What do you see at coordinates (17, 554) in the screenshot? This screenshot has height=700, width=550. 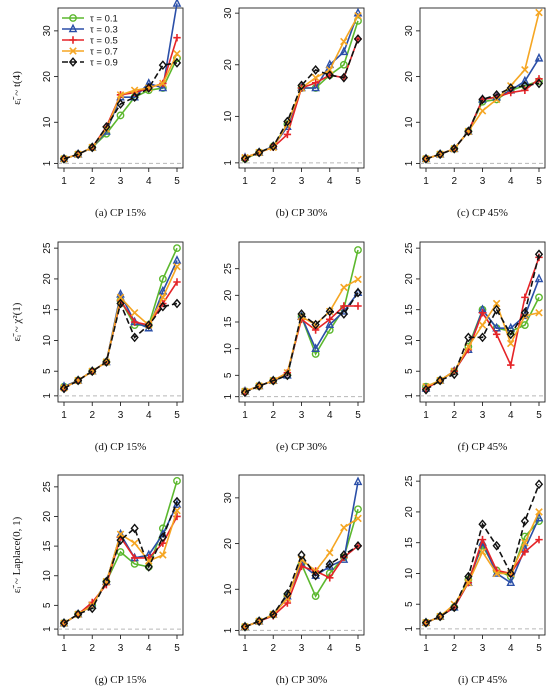 I see `row-label-laplace: ε̃ᵢ ~ Laplace(0, 1)` at bounding box center [17, 554].